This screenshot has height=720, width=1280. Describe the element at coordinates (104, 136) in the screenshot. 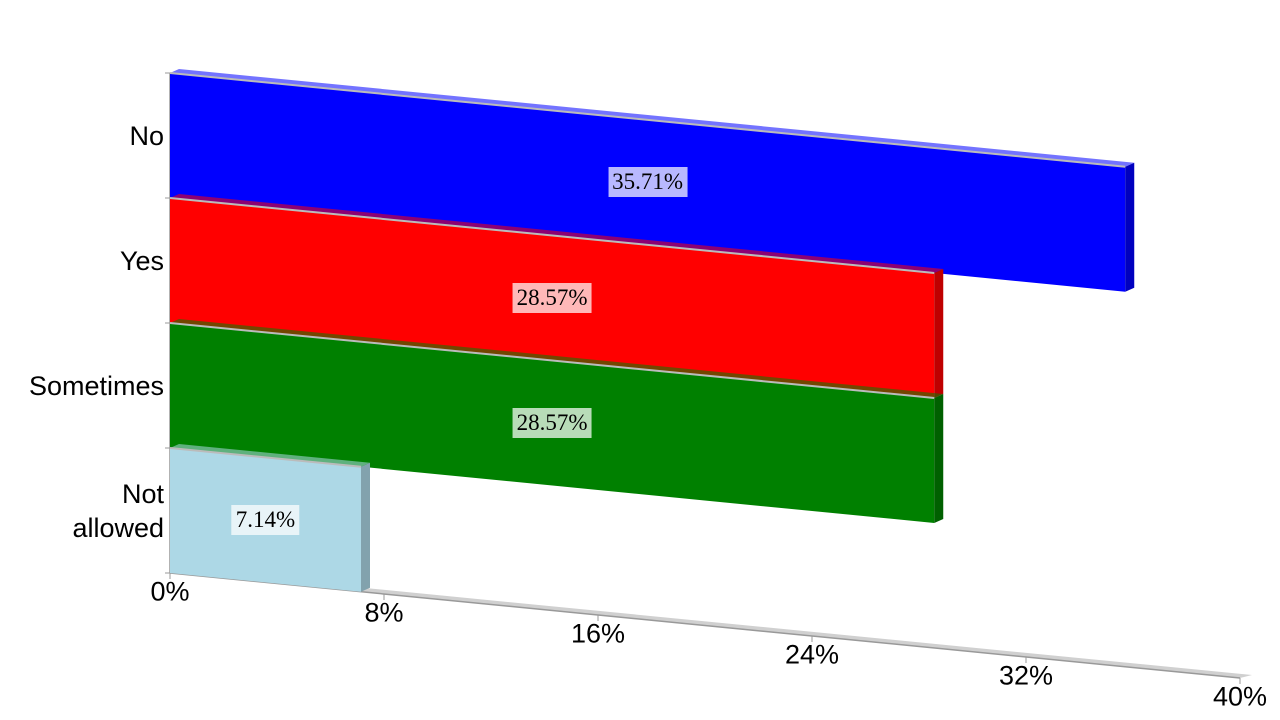

I see `y-tick-label: No` at that location.